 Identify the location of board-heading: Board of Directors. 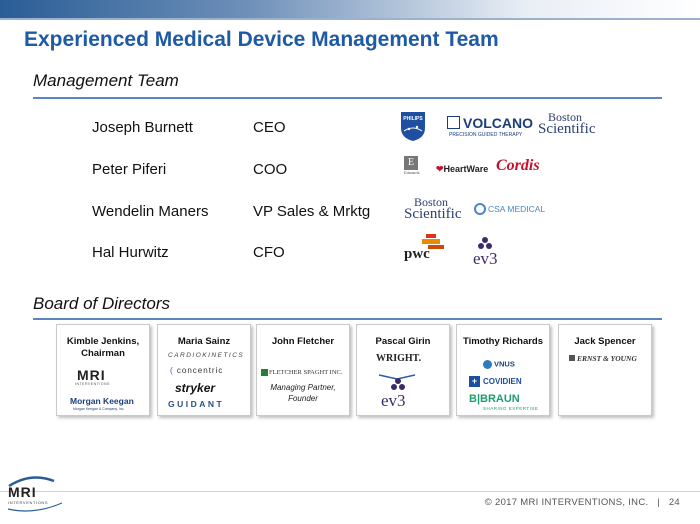
(101, 303).